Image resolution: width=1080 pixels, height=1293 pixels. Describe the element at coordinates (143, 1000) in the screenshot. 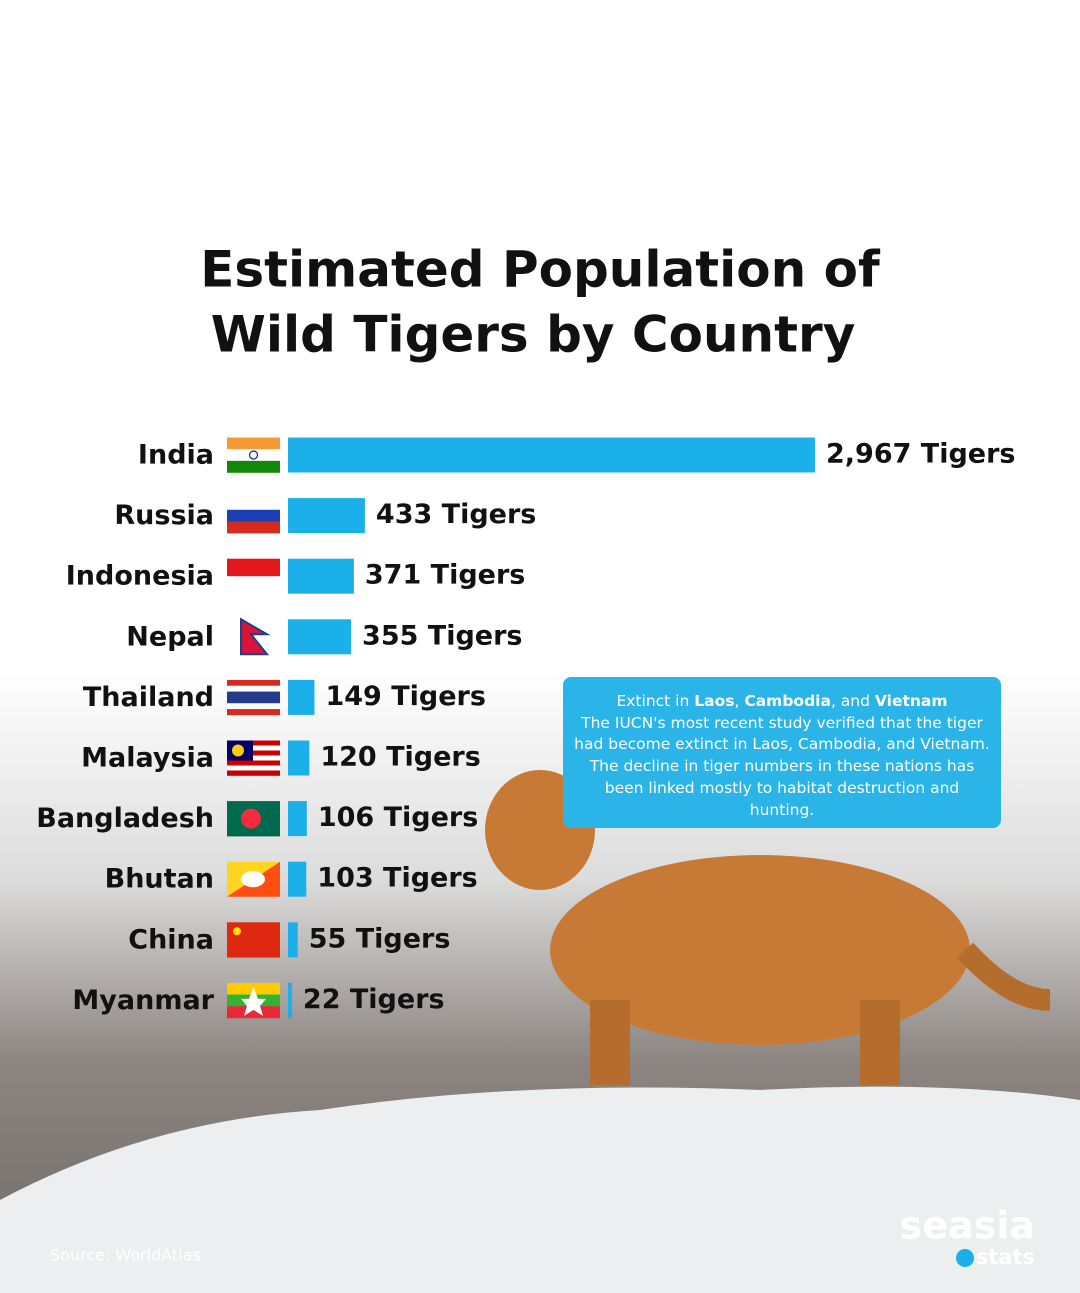

I see `category-label: Myanmar` at that location.